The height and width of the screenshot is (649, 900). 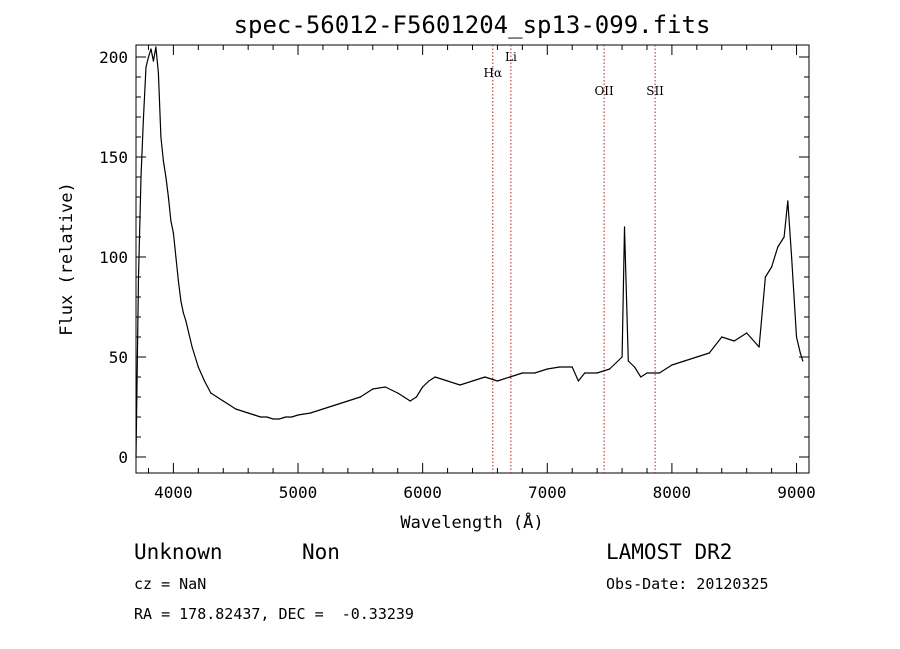 I want to click on x-tick-label: 8000, so click(x=672, y=492).